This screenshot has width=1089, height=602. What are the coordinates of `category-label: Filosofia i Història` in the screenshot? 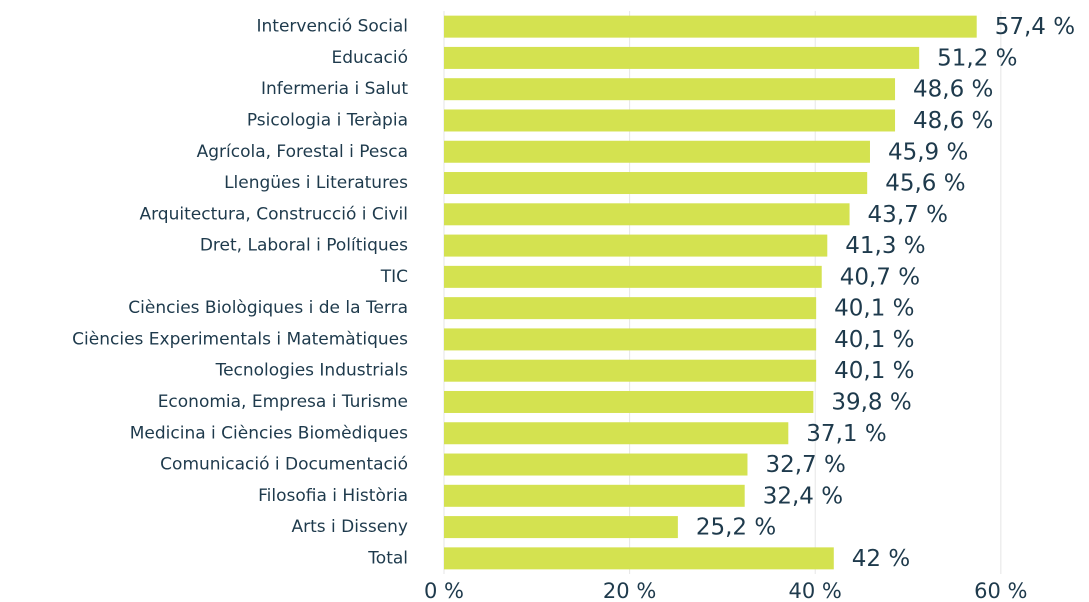 It's located at (333, 496).